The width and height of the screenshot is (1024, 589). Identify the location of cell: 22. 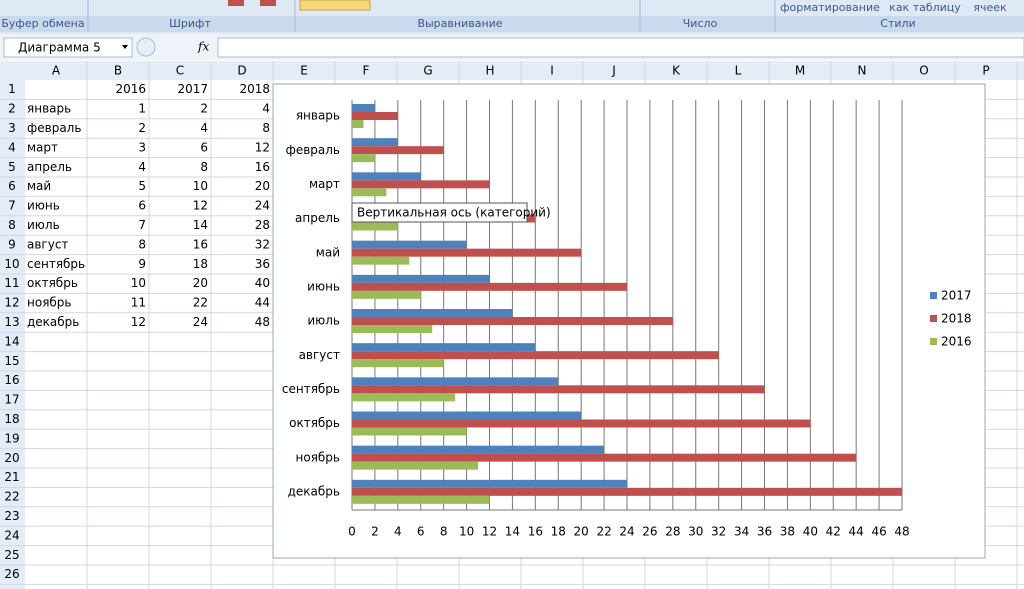
(200, 303).